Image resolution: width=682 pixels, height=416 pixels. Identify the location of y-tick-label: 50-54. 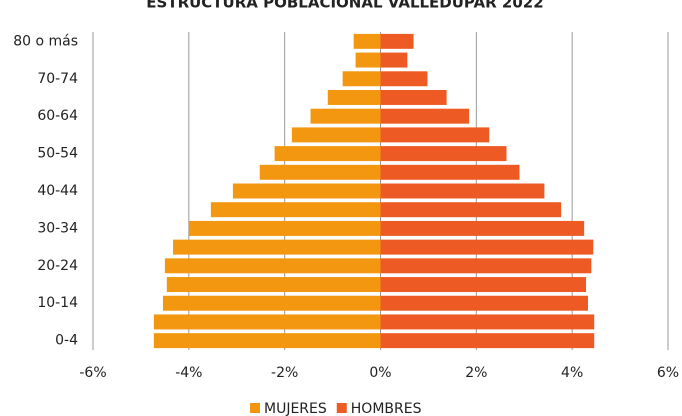
(57, 154).